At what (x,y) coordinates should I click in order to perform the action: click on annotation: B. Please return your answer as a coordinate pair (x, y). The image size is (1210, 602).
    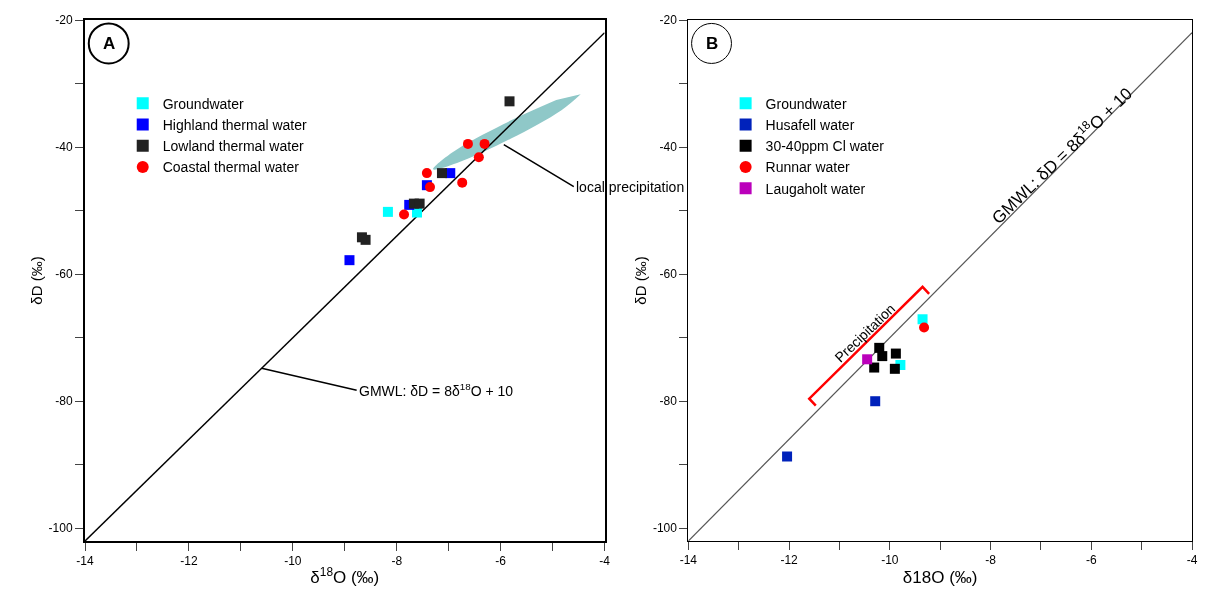
    Looking at the image, I should click on (712, 43).